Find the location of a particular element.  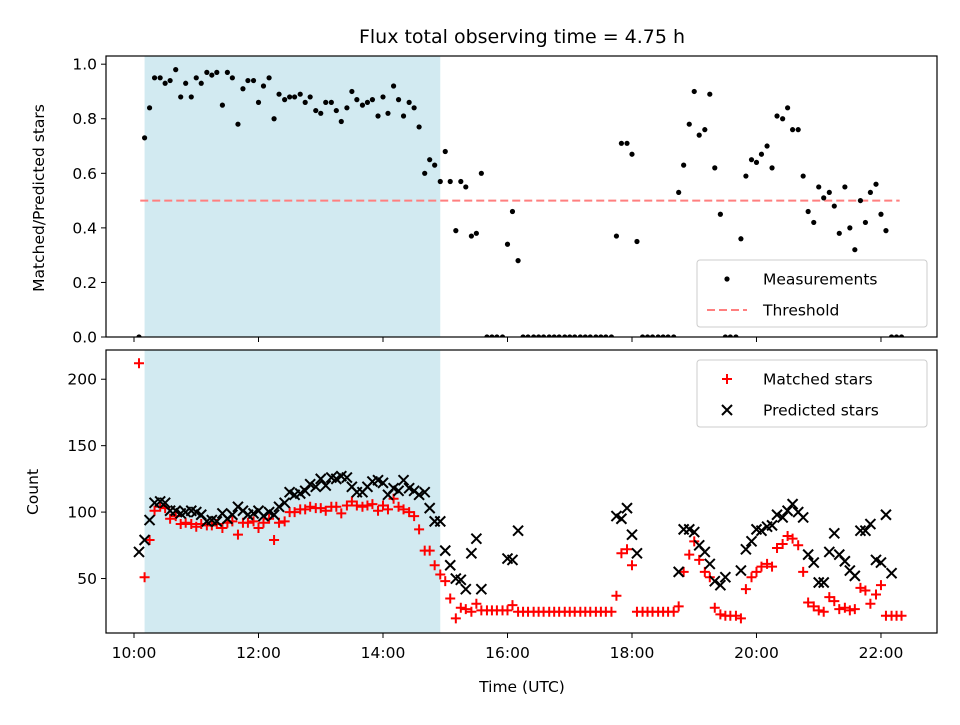

x-axis-label: Time (UTC) is located at coordinates (521, 687).